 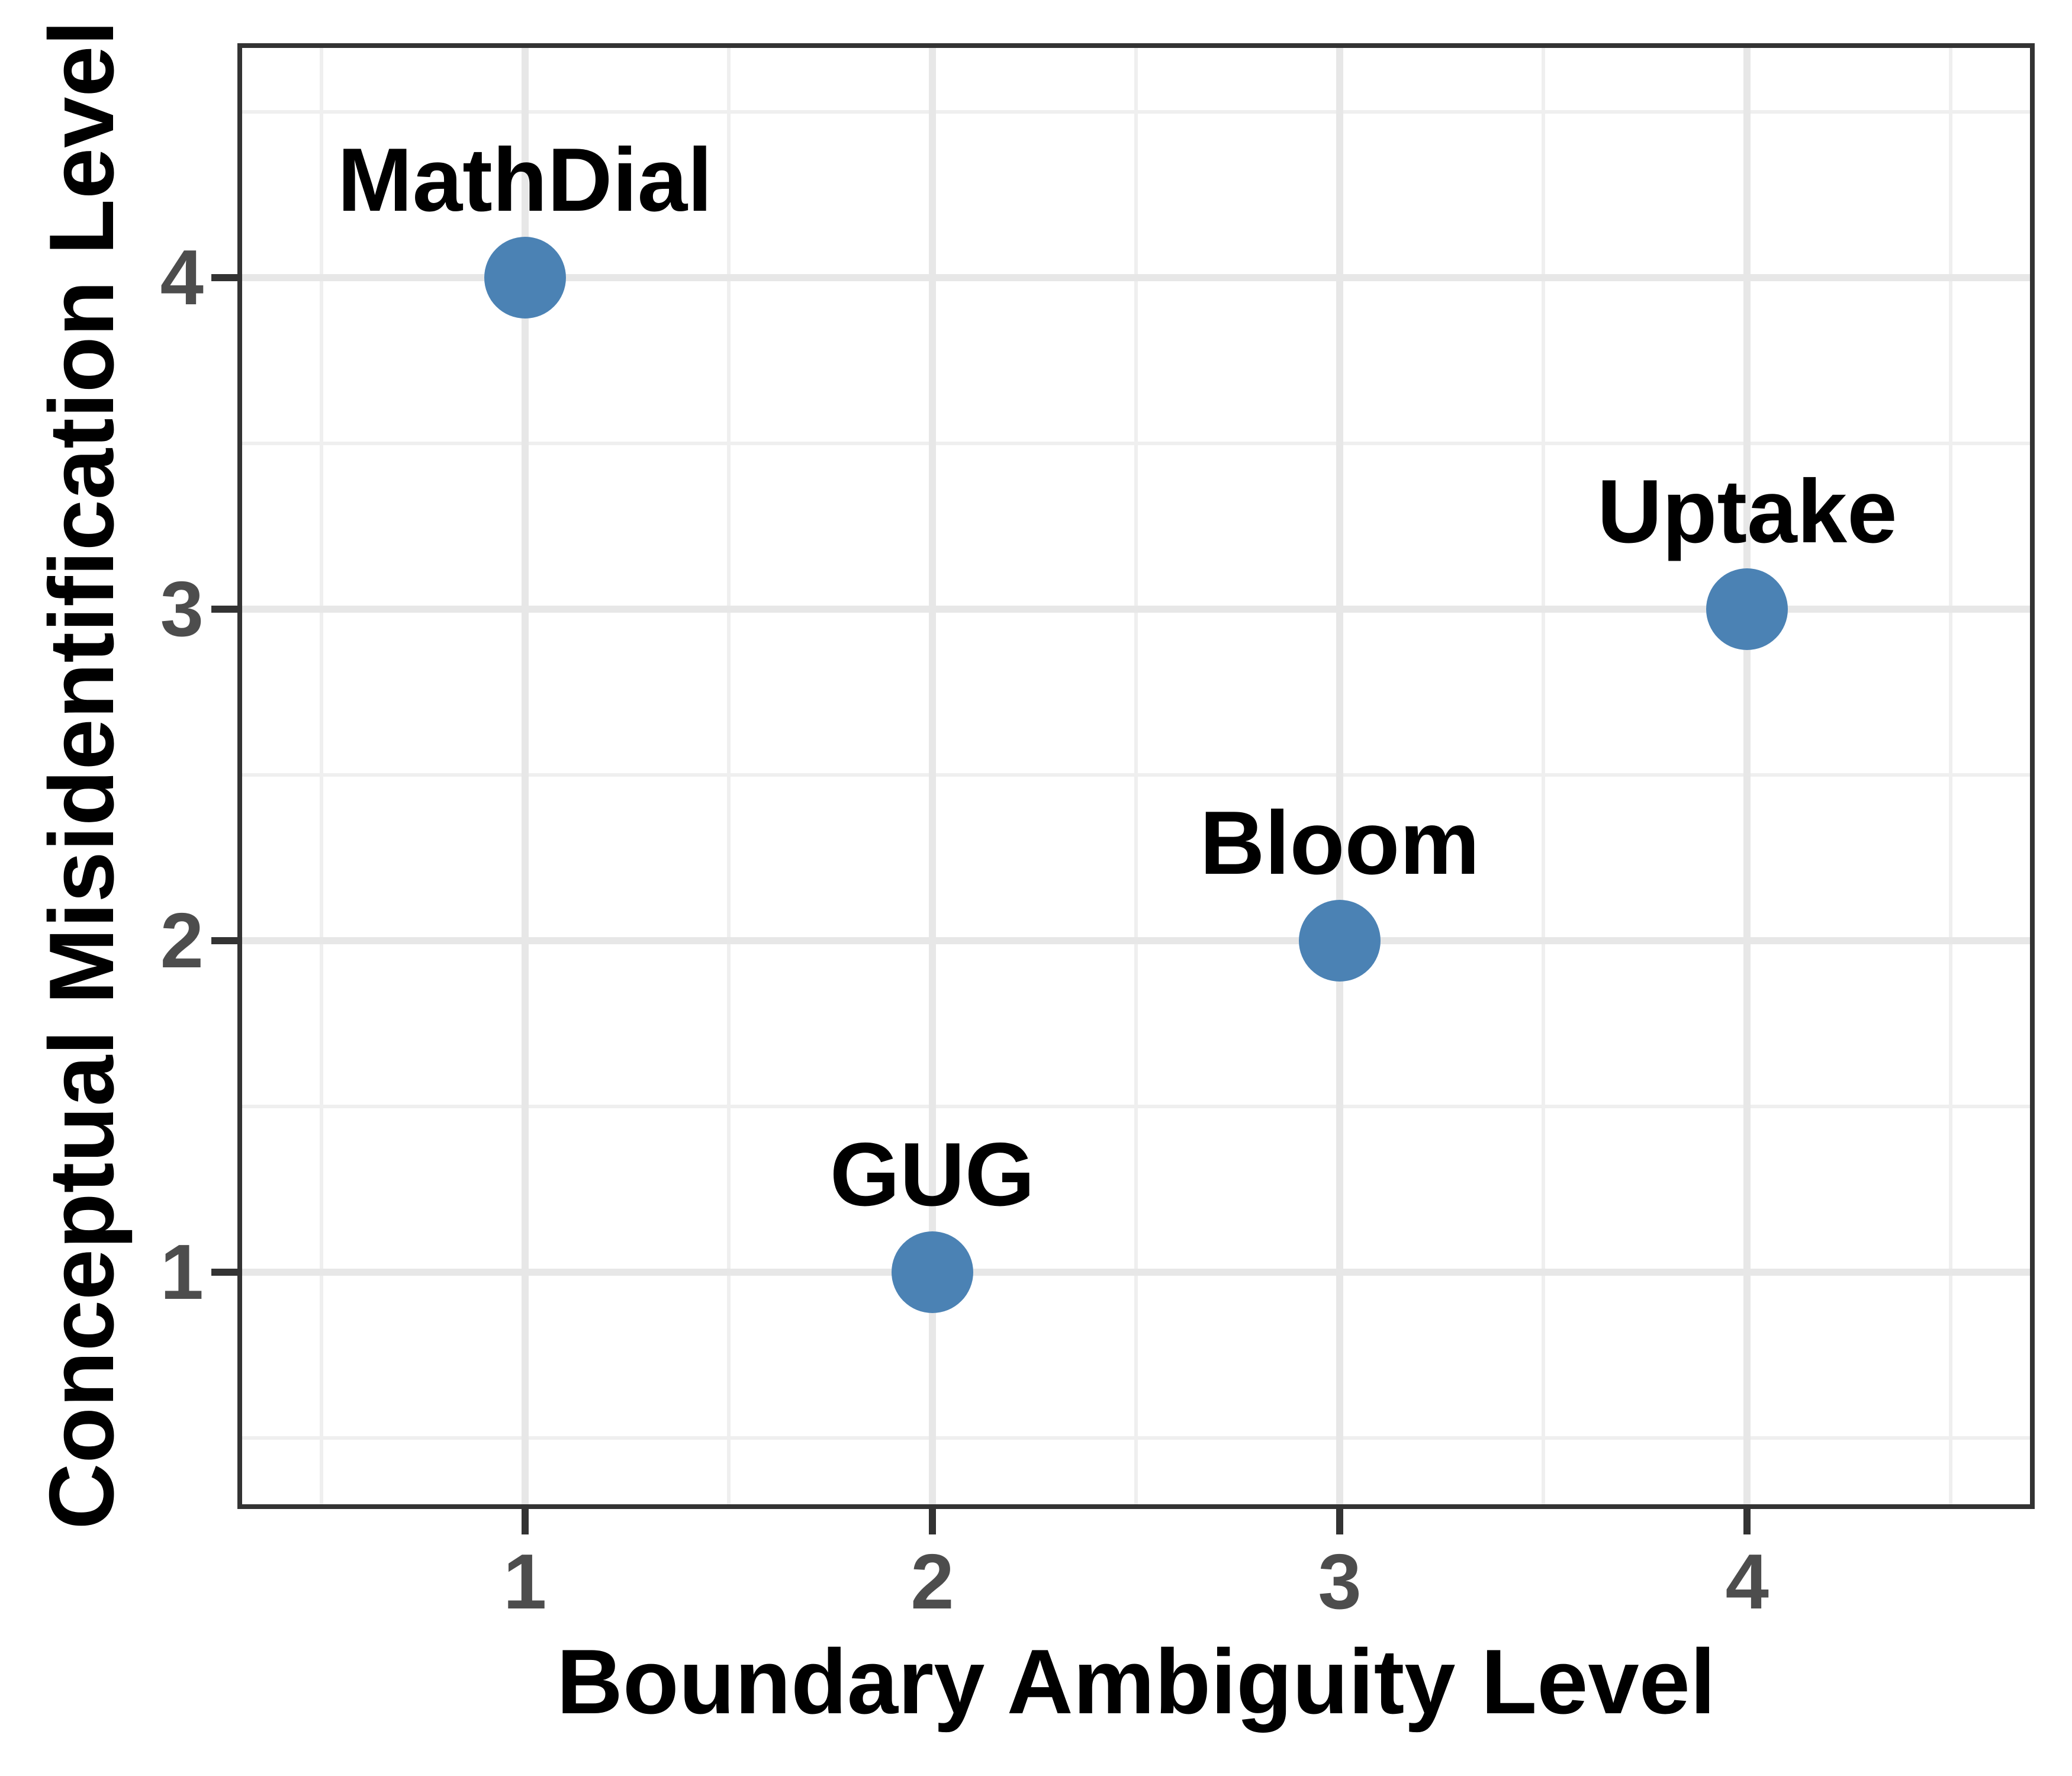 I want to click on x-tick-label: 4, so click(x=1747, y=1581).